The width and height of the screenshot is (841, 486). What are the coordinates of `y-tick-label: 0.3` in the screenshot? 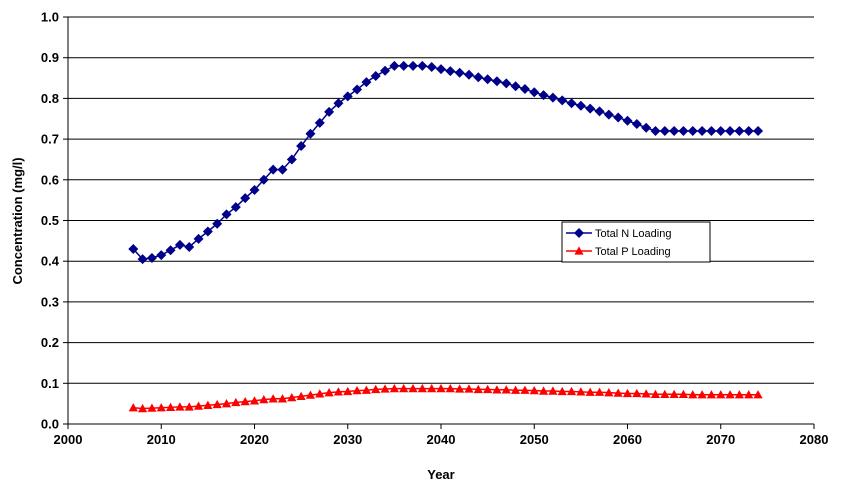 It's located at (50, 301).